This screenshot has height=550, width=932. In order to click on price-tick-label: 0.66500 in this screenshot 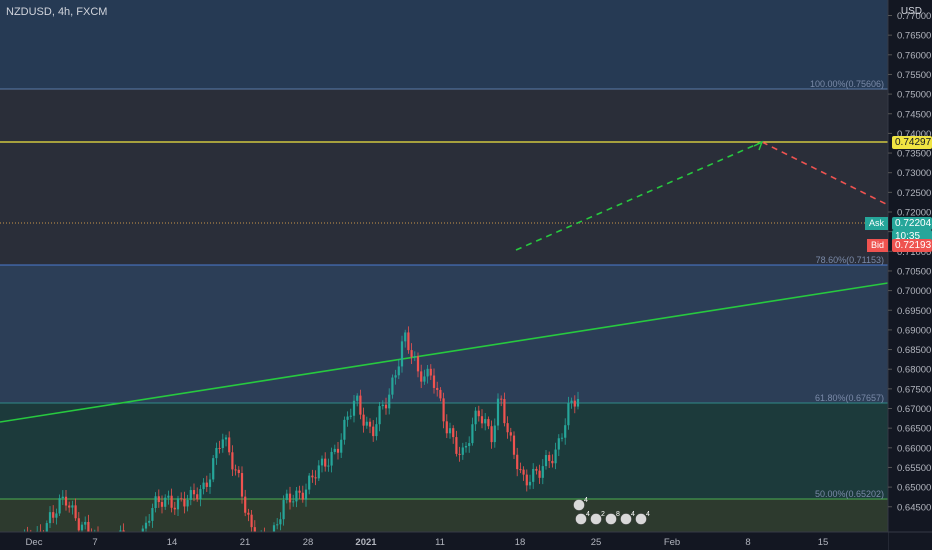, I will do `click(914, 429)`.